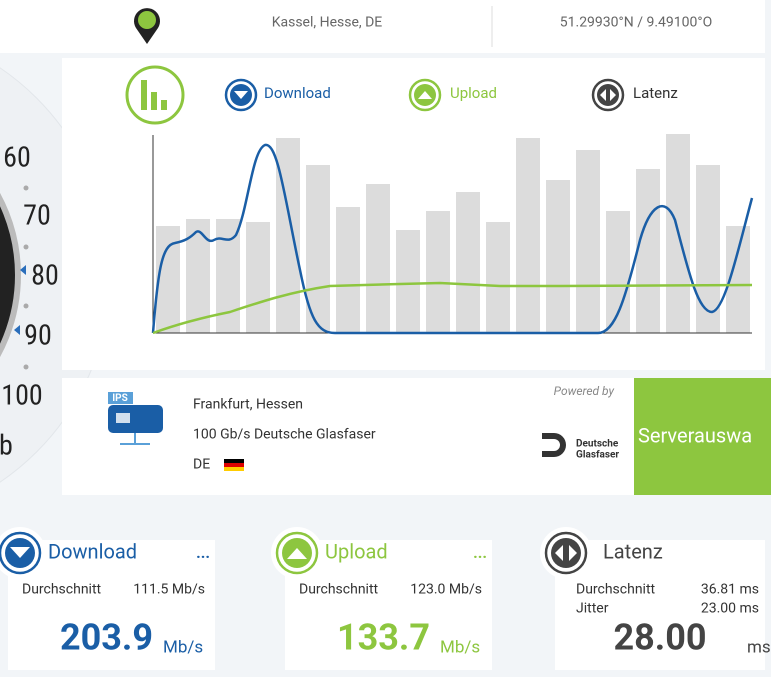  What do you see at coordinates (592, 609) in the screenshot?
I see `jitter-label: Jitter` at bounding box center [592, 609].